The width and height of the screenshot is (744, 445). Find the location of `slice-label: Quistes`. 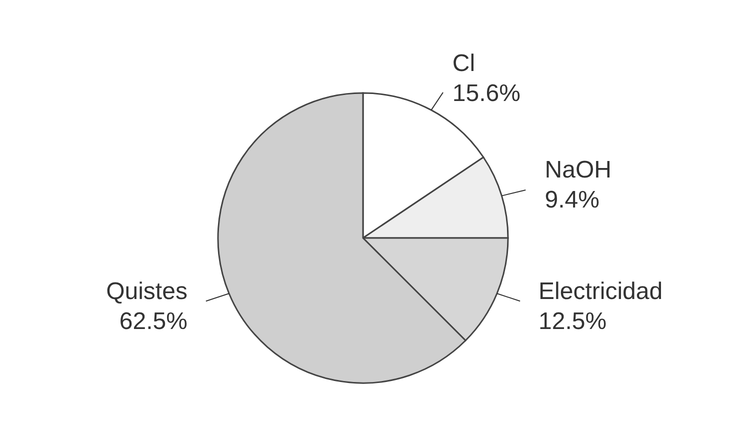

slice-label: Quistes is located at coordinates (147, 291).